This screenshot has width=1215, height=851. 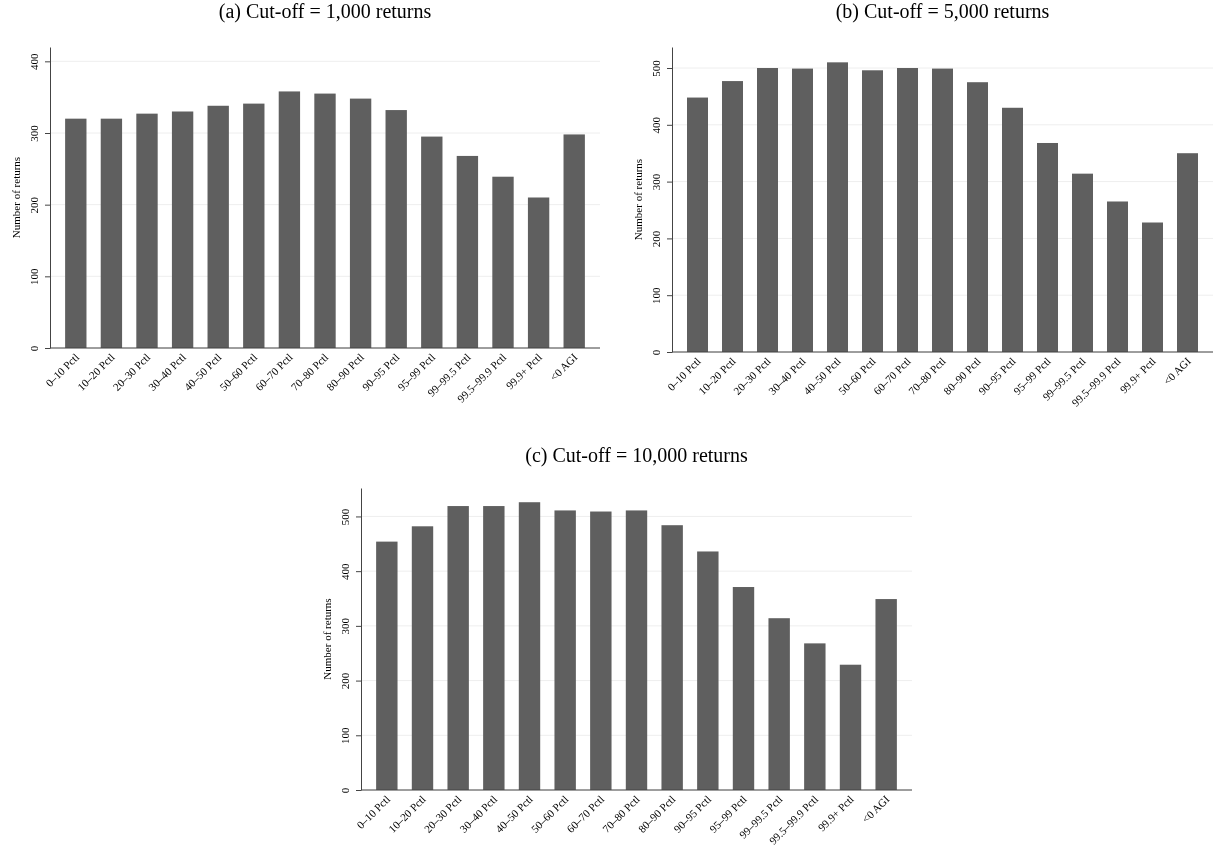 What do you see at coordinates (636, 455) in the screenshot?
I see `chart-title: (c) Cut-off = 10,000 returns` at bounding box center [636, 455].